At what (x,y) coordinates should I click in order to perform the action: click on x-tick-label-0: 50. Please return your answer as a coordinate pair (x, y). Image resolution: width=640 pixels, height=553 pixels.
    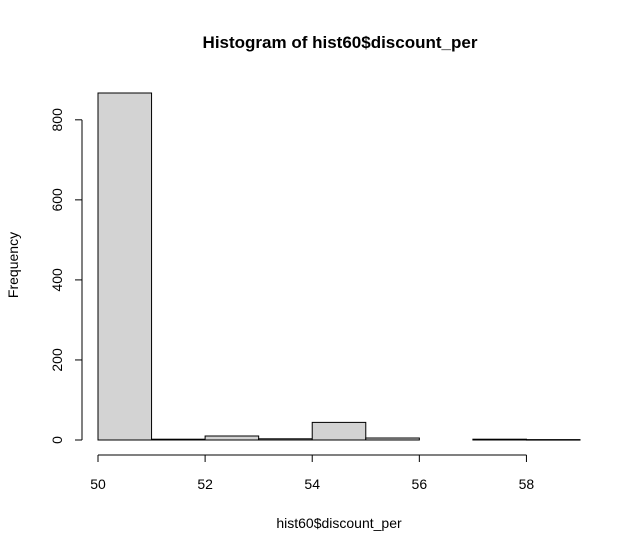
    Looking at the image, I should click on (98, 484).